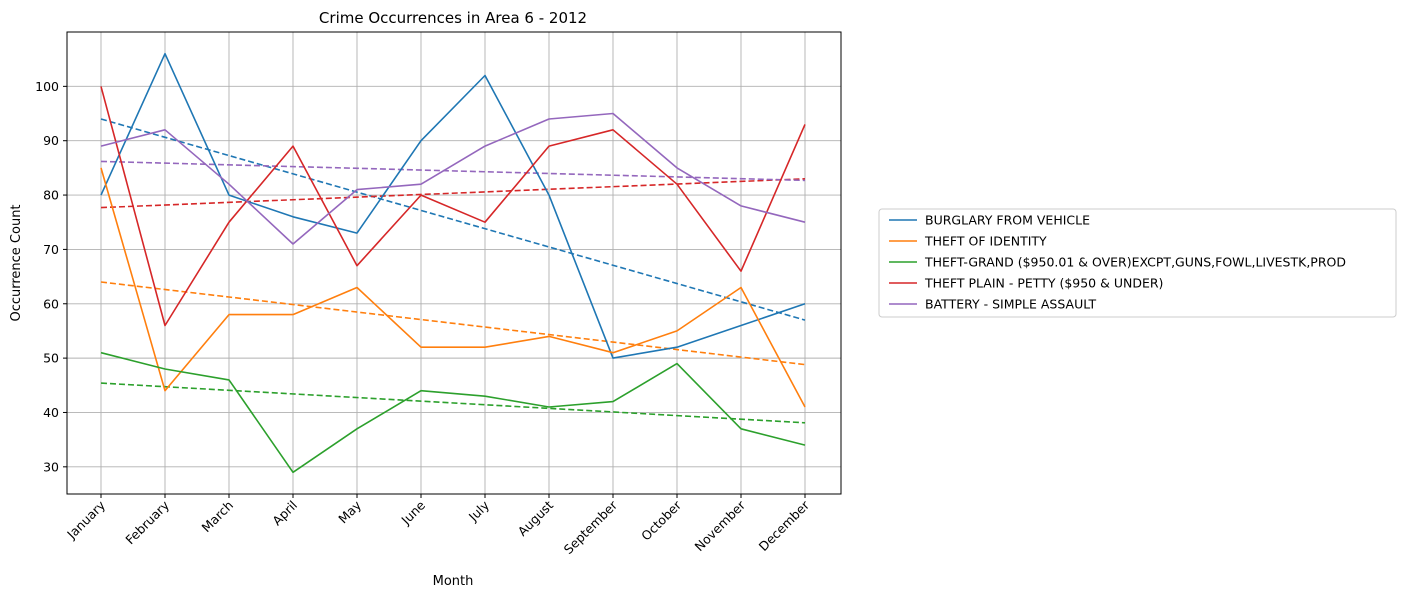  What do you see at coordinates (51, 466) in the screenshot?
I see `y-tick-label: 30` at bounding box center [51, 466].